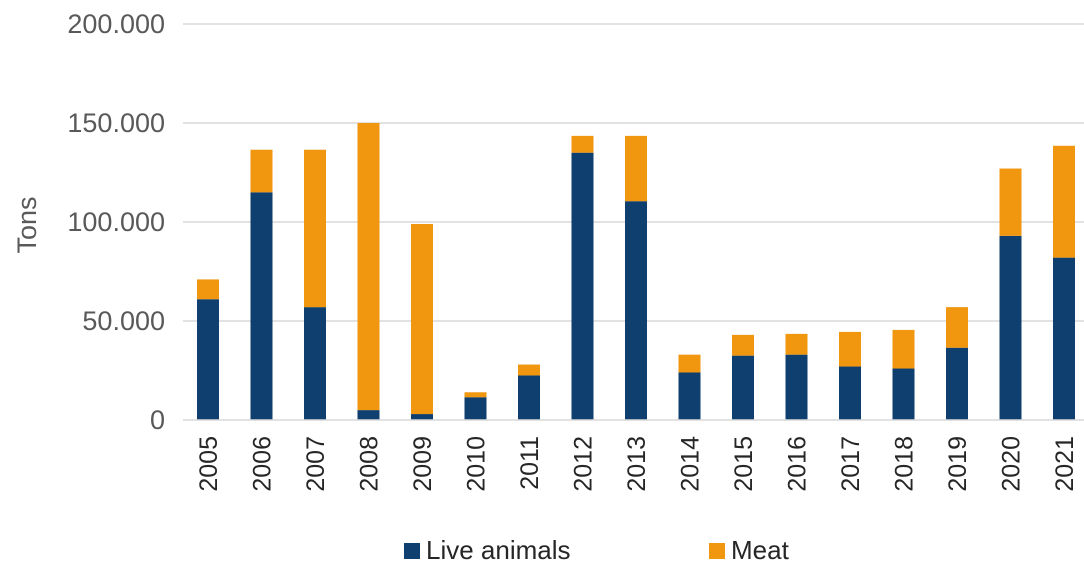 Image resolution: width=1084 pixels, height=565 pixels. What do you see at coordinates (851, 464) in the screenshot?
I see `x-tick-label: 2017` at bounding box center [851, 464].